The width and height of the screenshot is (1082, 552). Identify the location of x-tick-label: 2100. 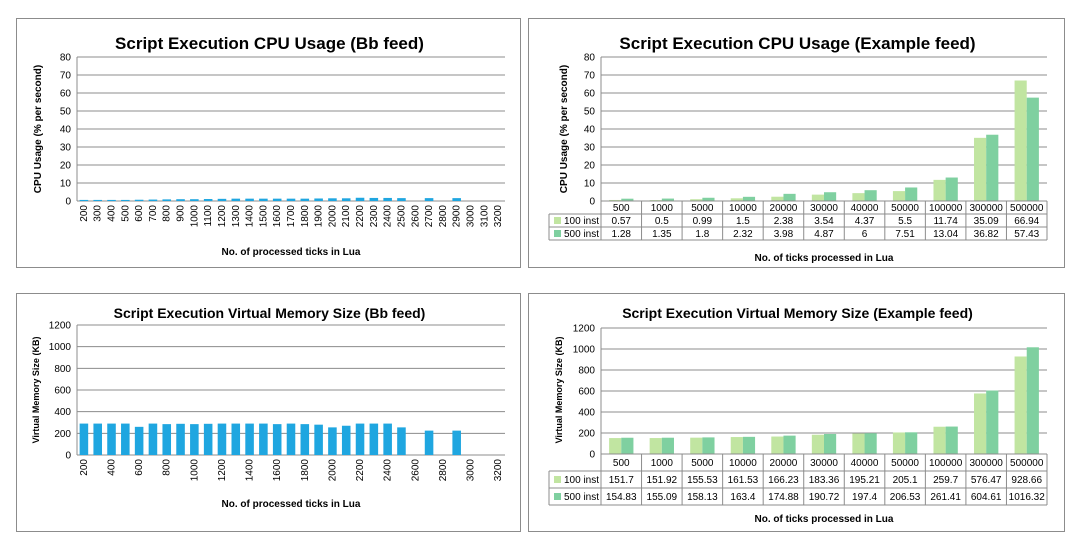
(346, 216).